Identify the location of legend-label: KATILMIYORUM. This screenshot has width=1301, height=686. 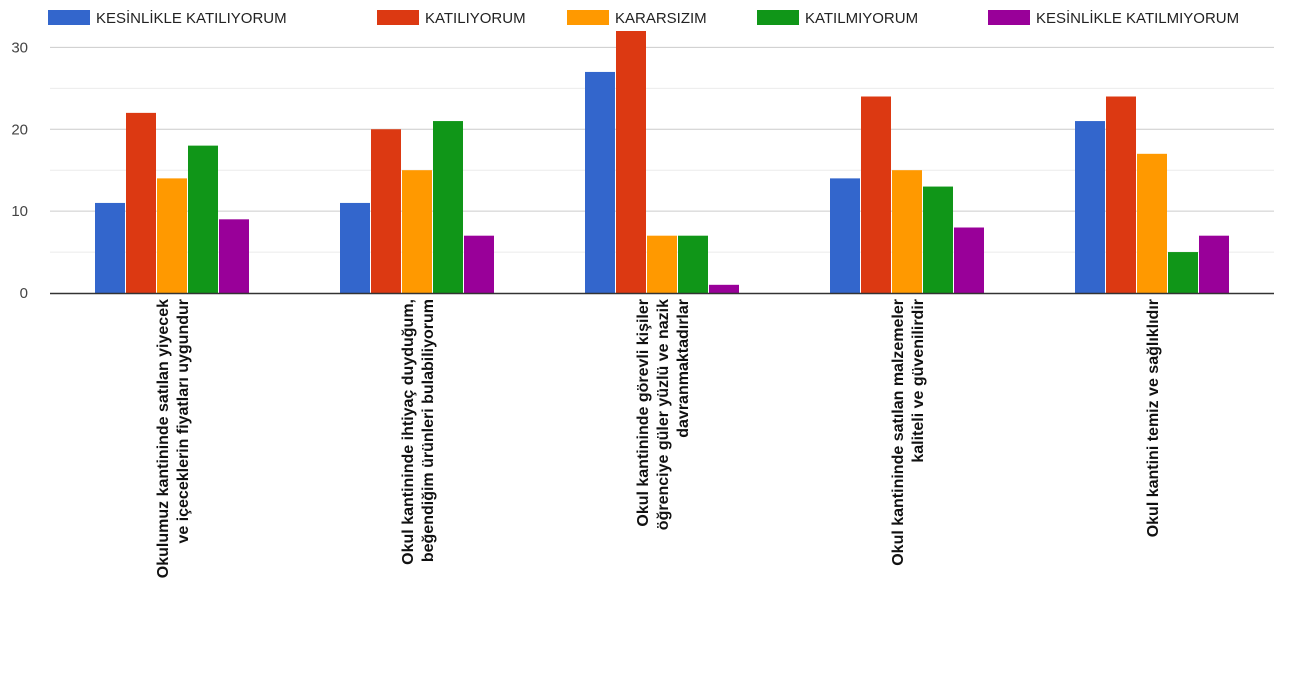
(861, 18).